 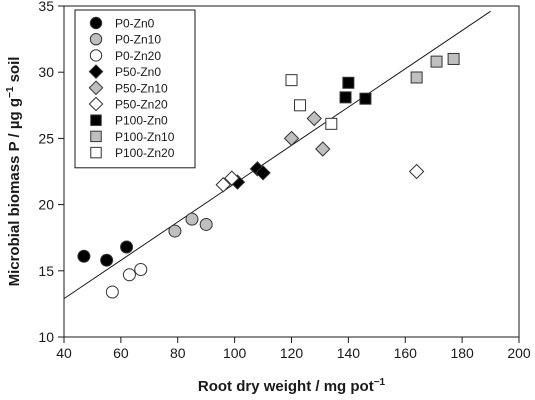 I want to click on legend-label-p0-zn10: P0-Zn10, so click(x=138, y=40).